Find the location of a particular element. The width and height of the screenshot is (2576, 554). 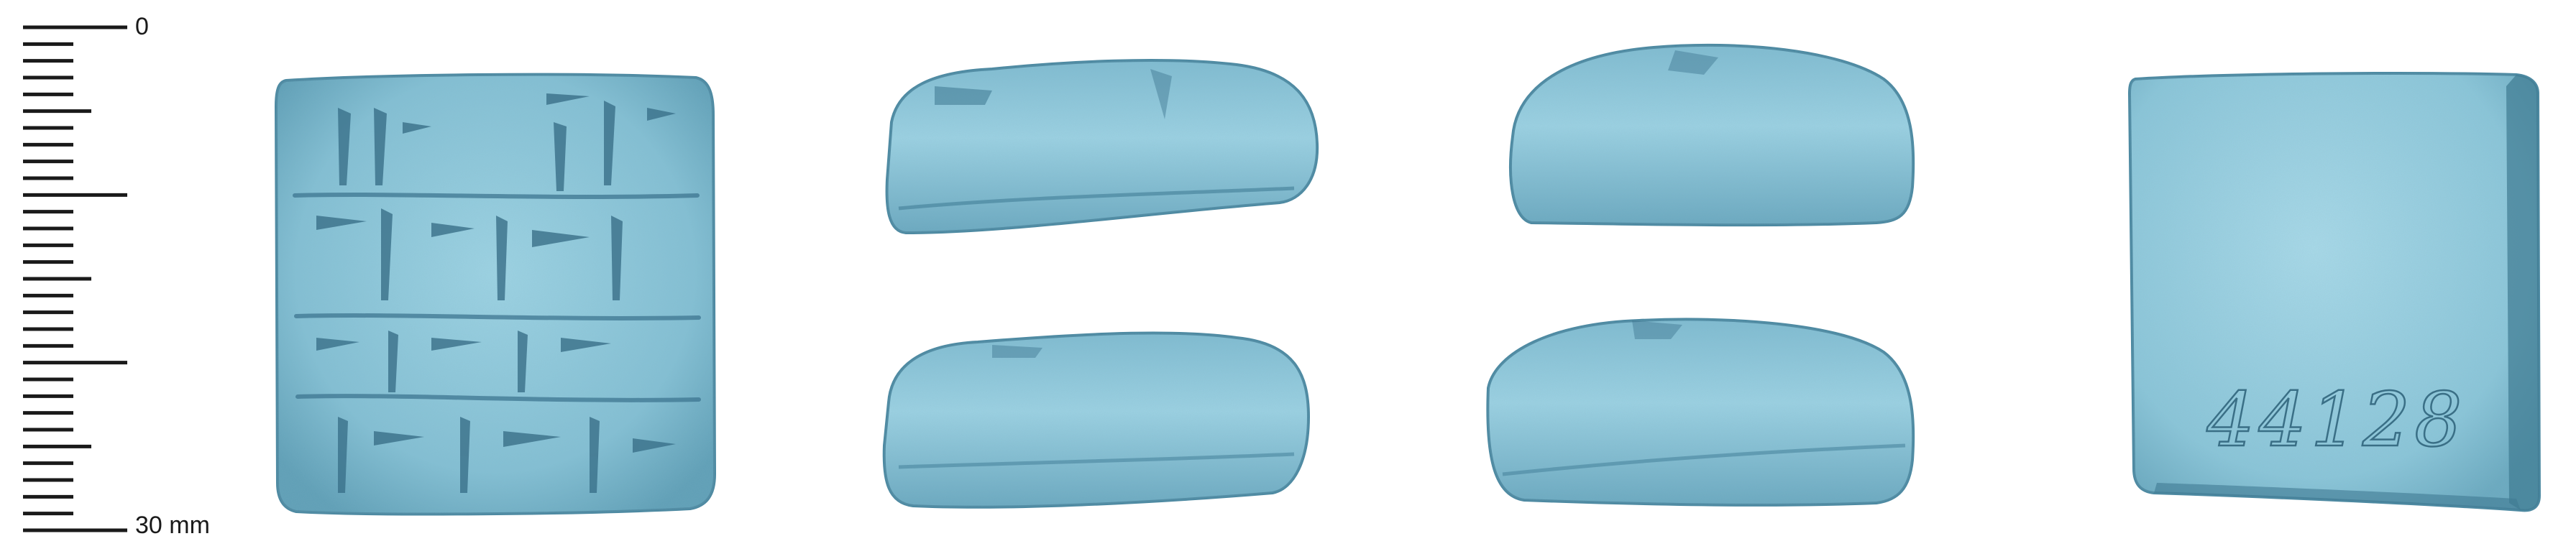

tablet-right-edge-view is located at coordinates (1700, 412).